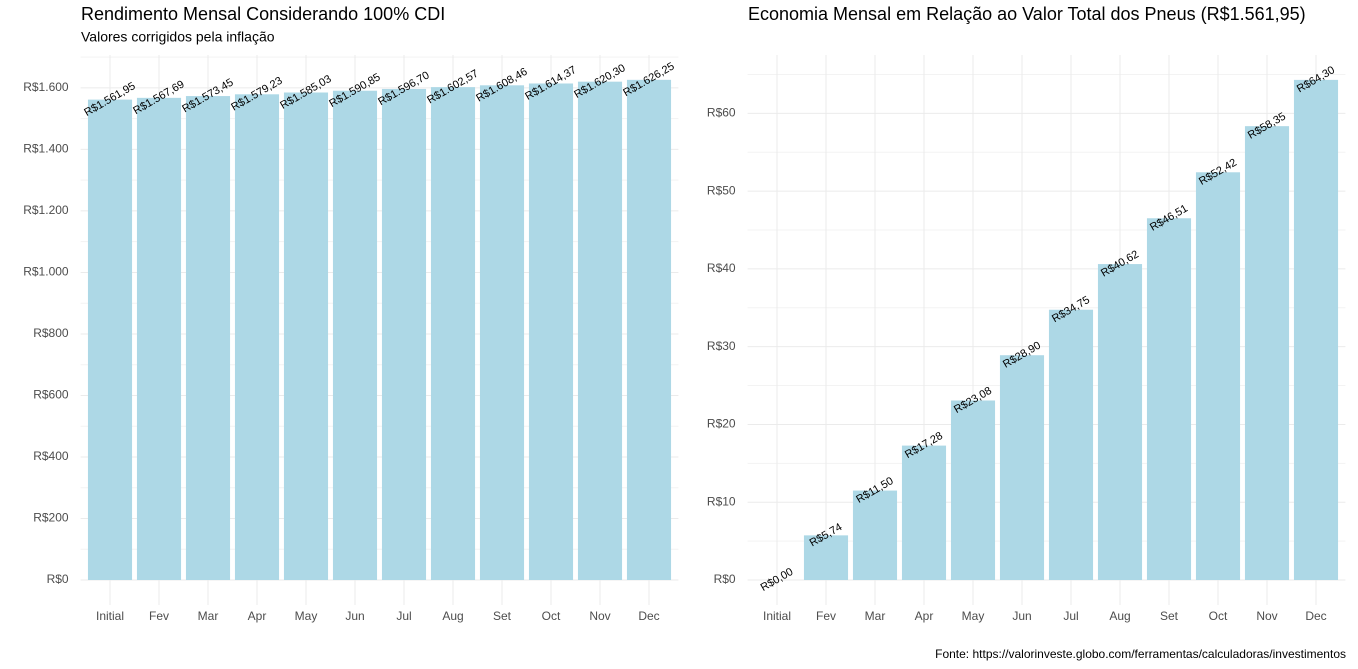 The width and height of the screenshot is (1358, 669). What do you see at coordinates (721, 113) in the screenshot?
I see `y-tick-label: R$60` at bounding box center [721, 113].